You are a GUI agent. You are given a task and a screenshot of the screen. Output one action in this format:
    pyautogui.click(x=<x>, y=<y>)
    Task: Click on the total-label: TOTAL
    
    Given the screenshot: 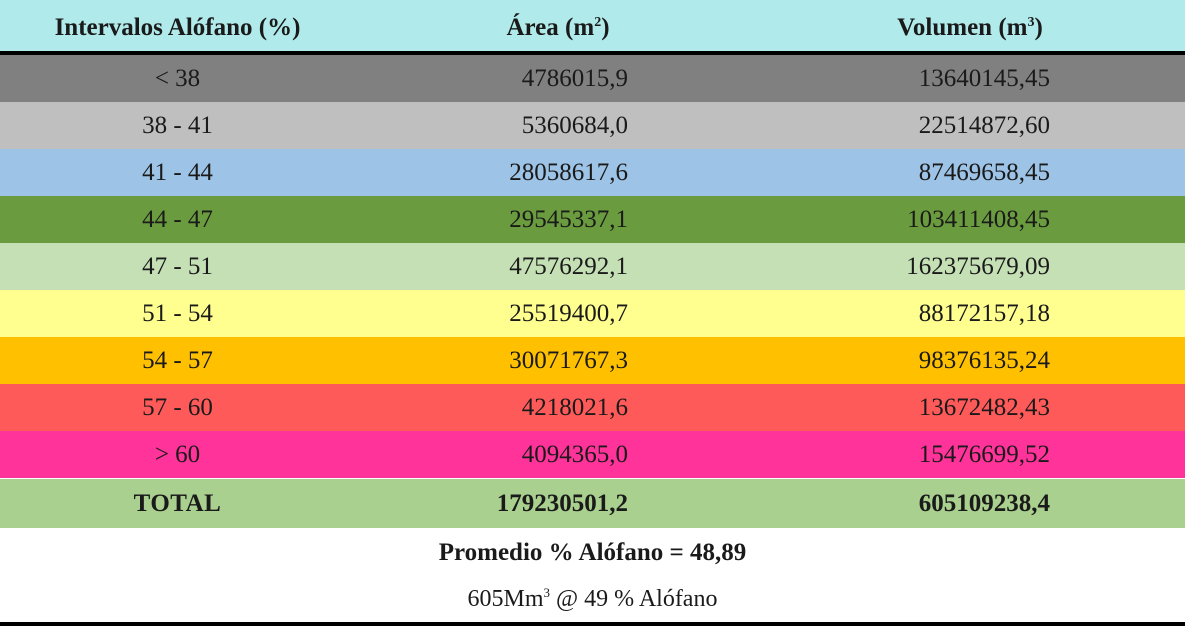 What is the action you would take?
    pyautogui.click(x=177, y=503)
    